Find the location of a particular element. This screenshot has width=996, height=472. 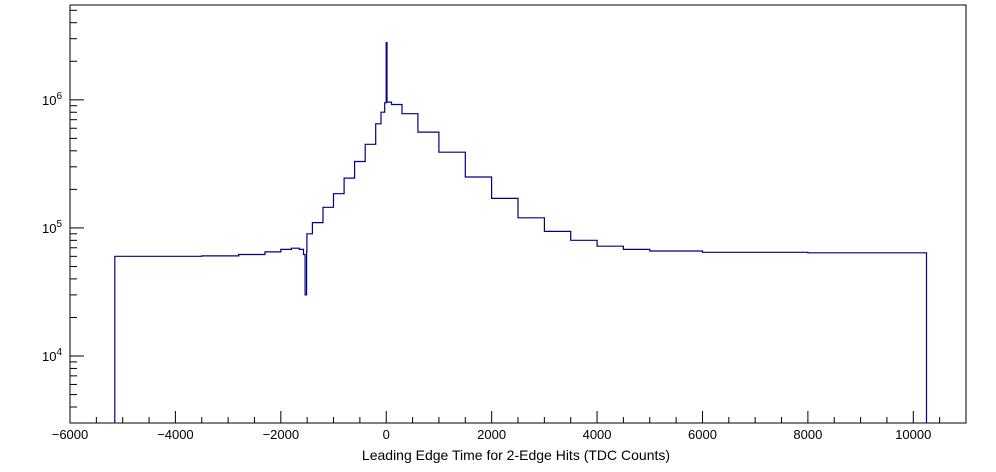

x-tick-label: 8000 is located at coordinates (807, 434).